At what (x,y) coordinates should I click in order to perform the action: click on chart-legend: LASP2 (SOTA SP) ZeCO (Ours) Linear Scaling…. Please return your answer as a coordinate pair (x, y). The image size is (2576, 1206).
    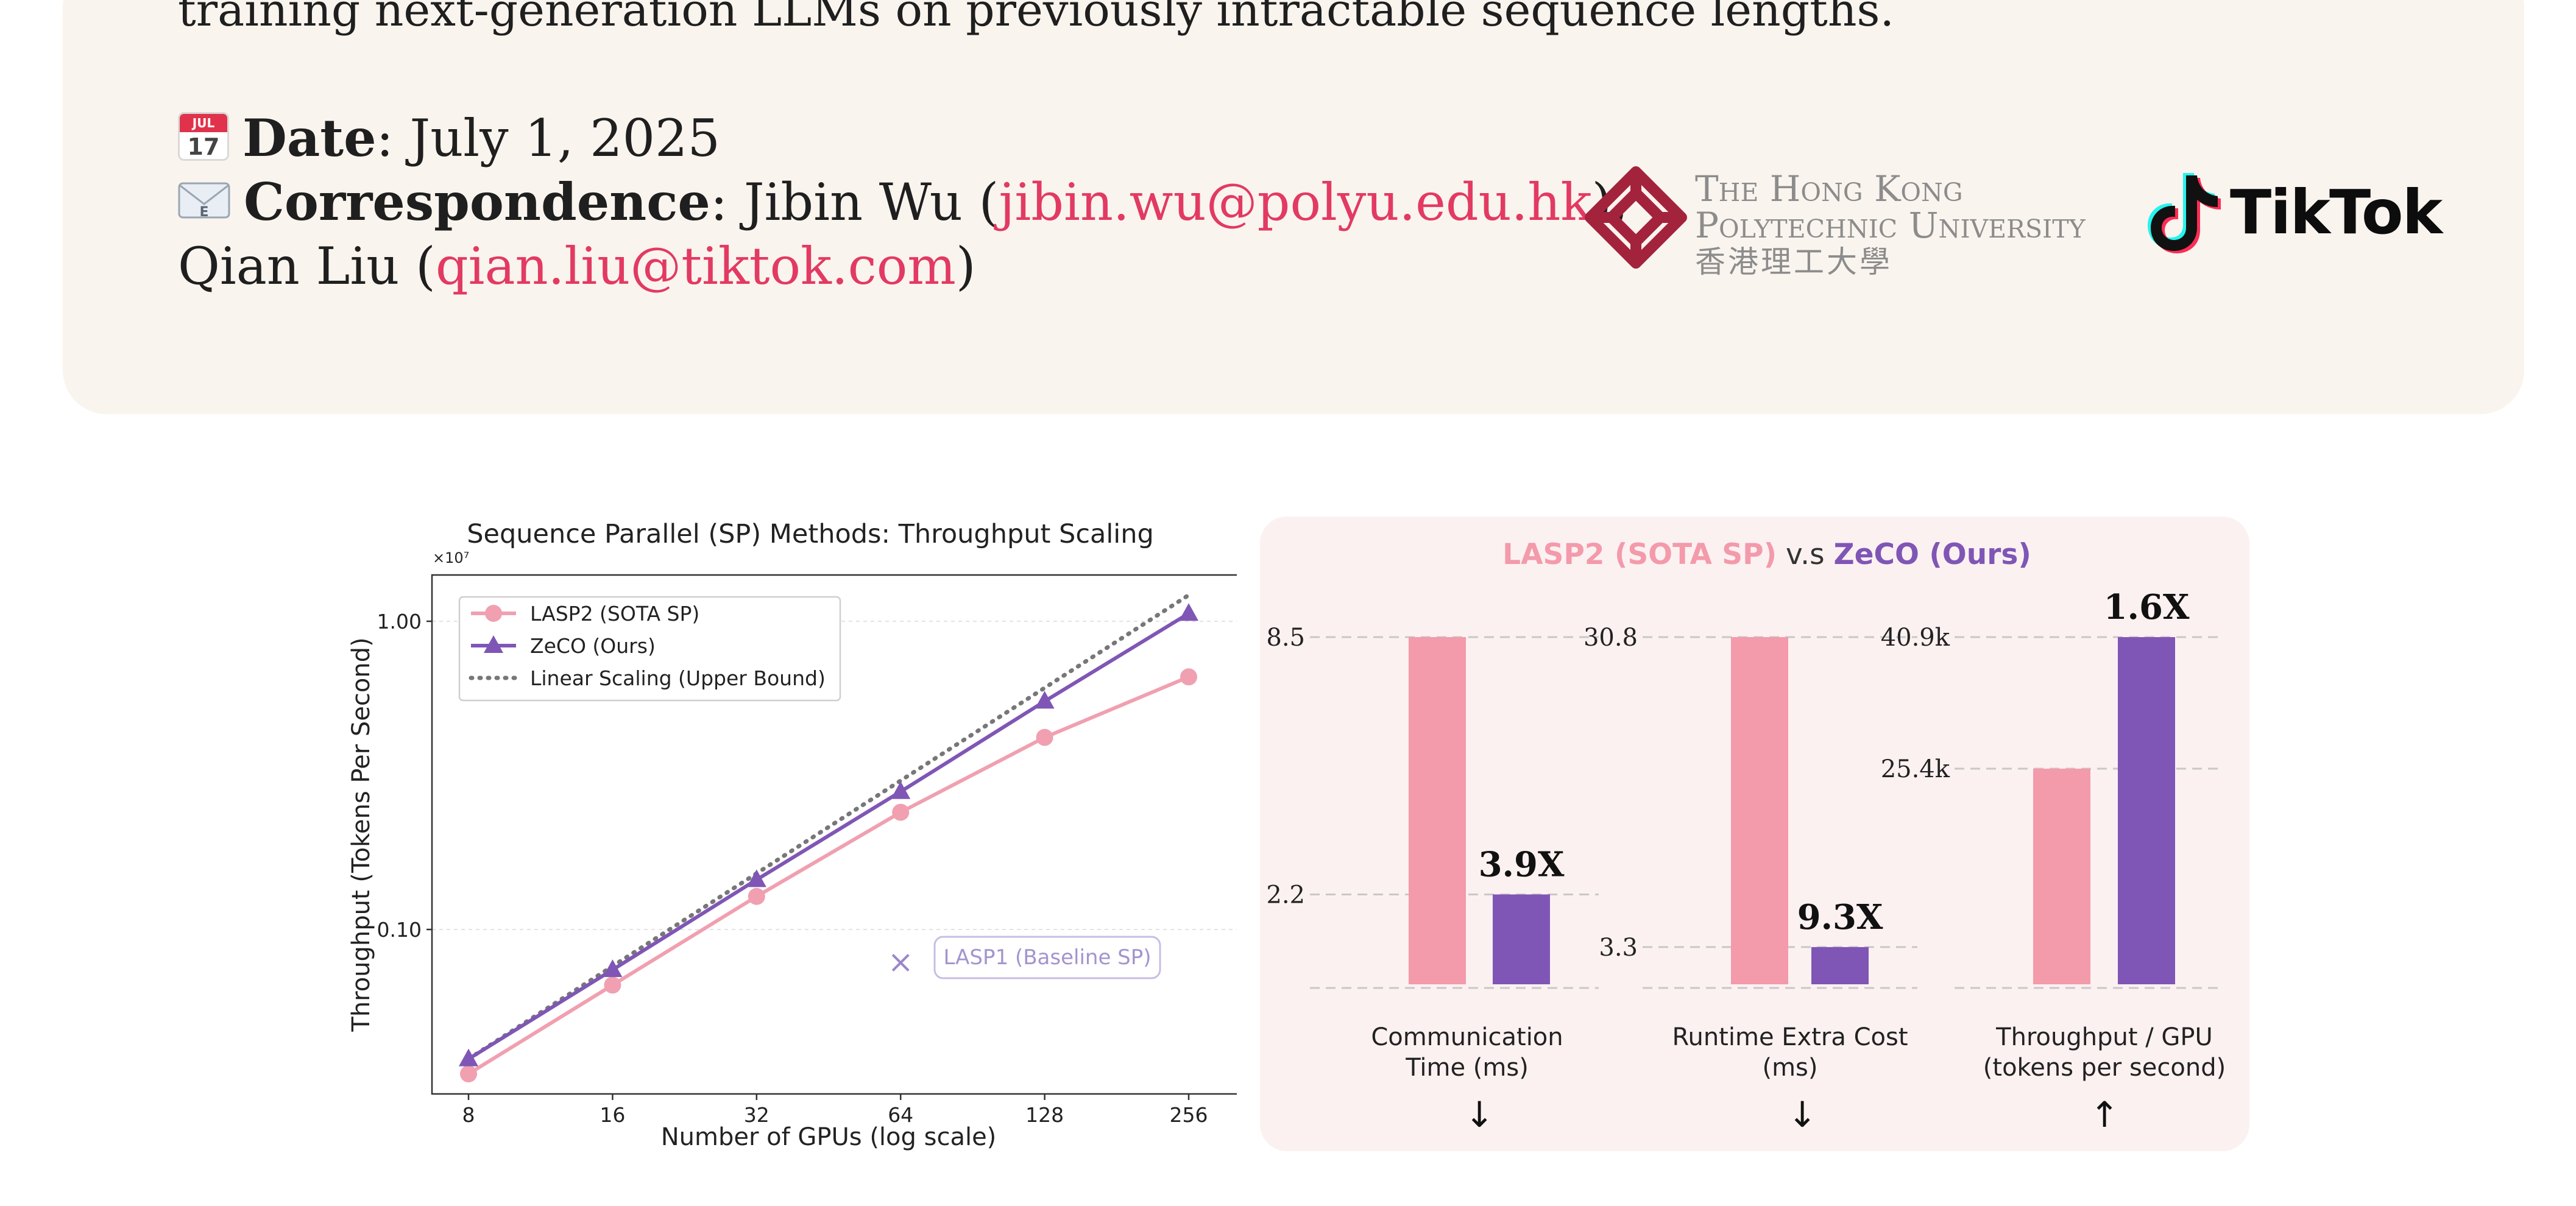
    Looking at the image, I should click on (649, 649).